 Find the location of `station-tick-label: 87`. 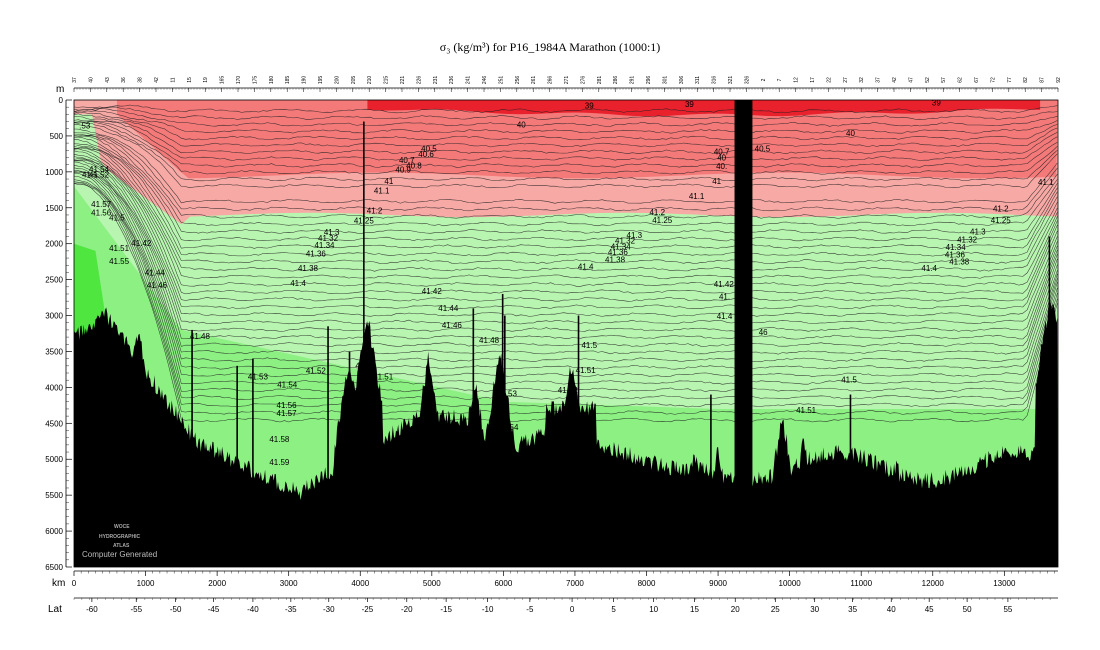

station-tick-label: 87 is located at coordinates (1043, 80).